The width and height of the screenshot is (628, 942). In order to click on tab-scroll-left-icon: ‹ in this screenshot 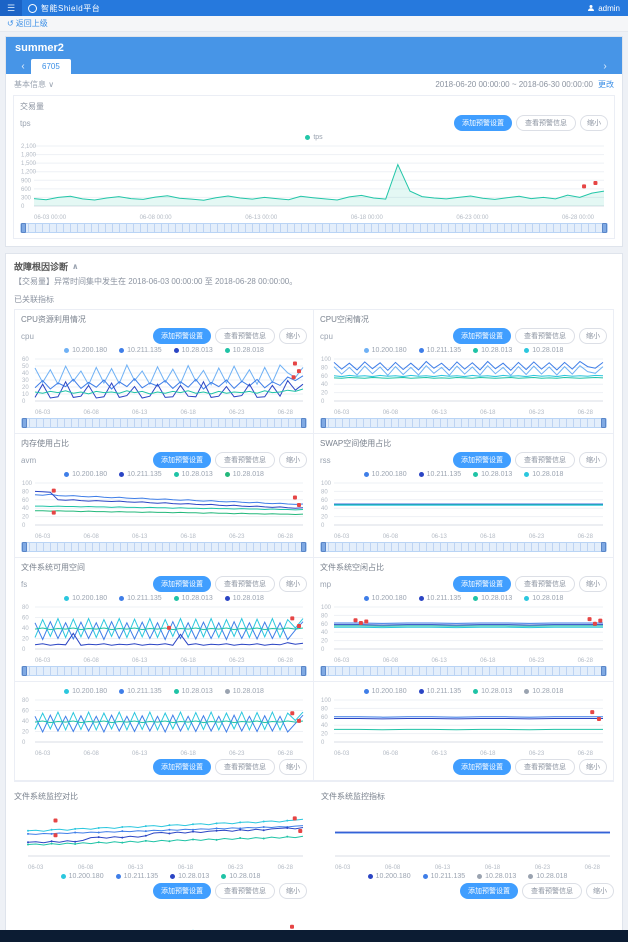, I will do `click(23, 66)`.